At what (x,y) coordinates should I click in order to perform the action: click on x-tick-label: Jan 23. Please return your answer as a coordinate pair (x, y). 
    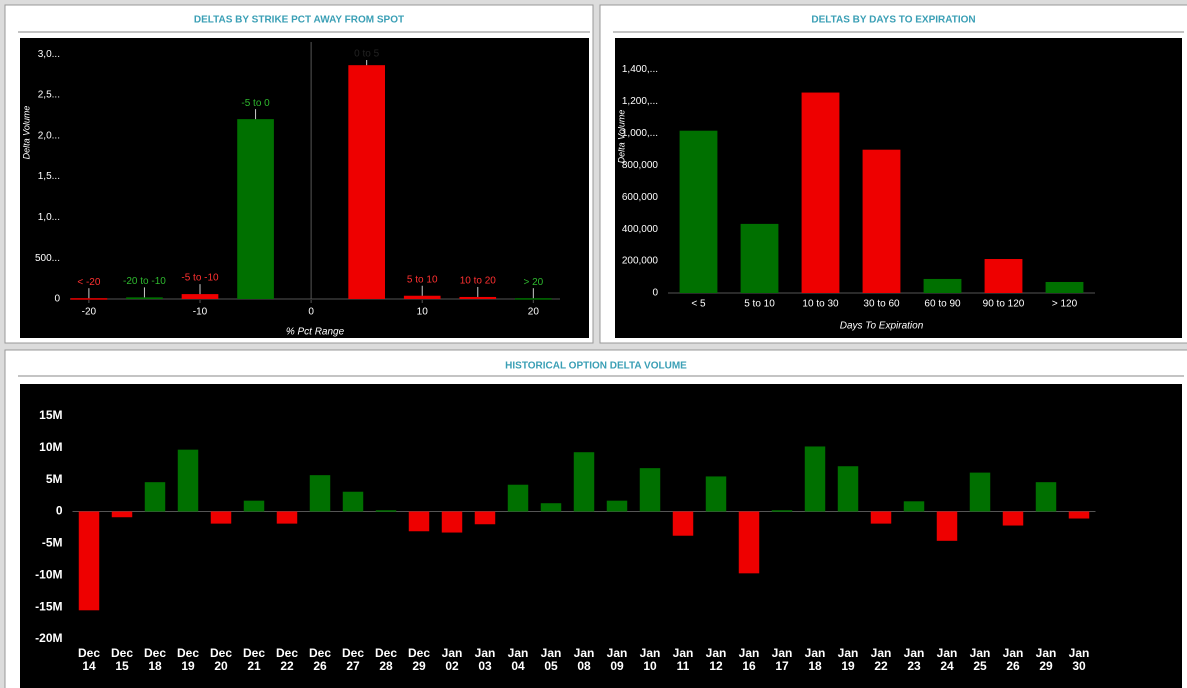
    Looking at the image, I should click on (914, 659).